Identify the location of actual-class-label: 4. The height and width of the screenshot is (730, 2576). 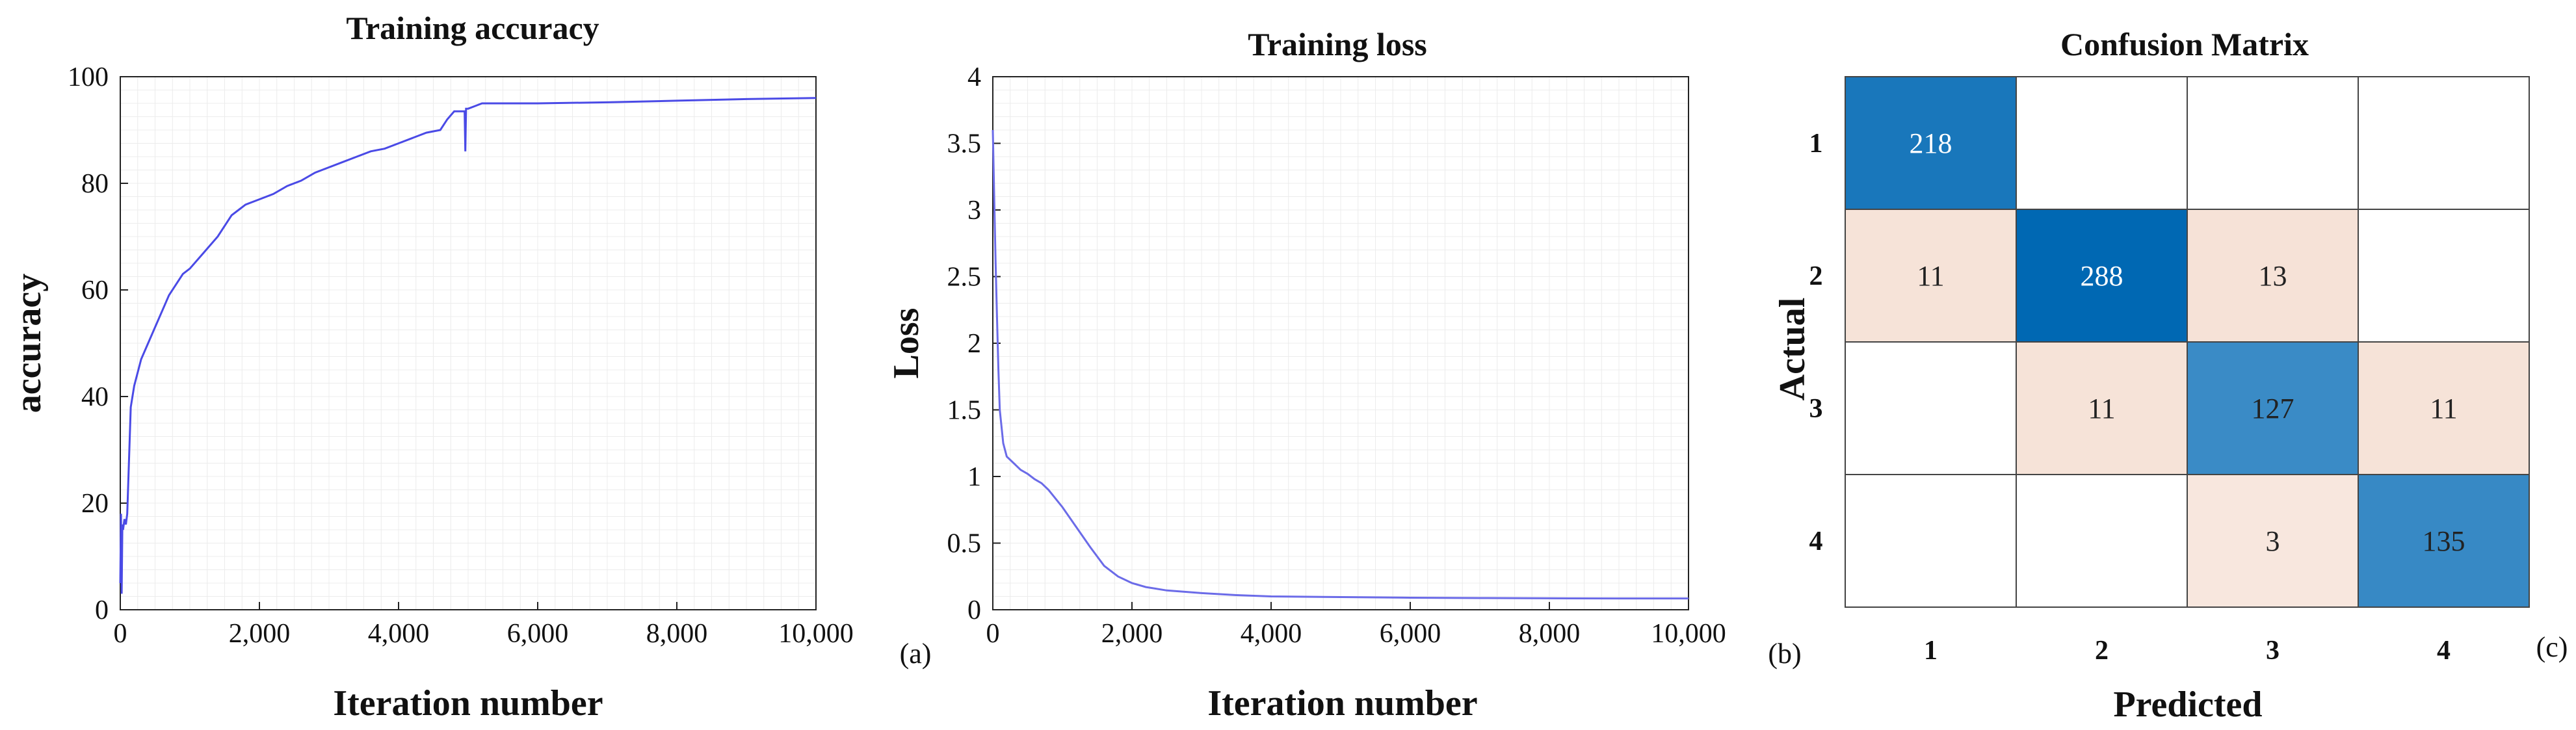
(1816, 541).